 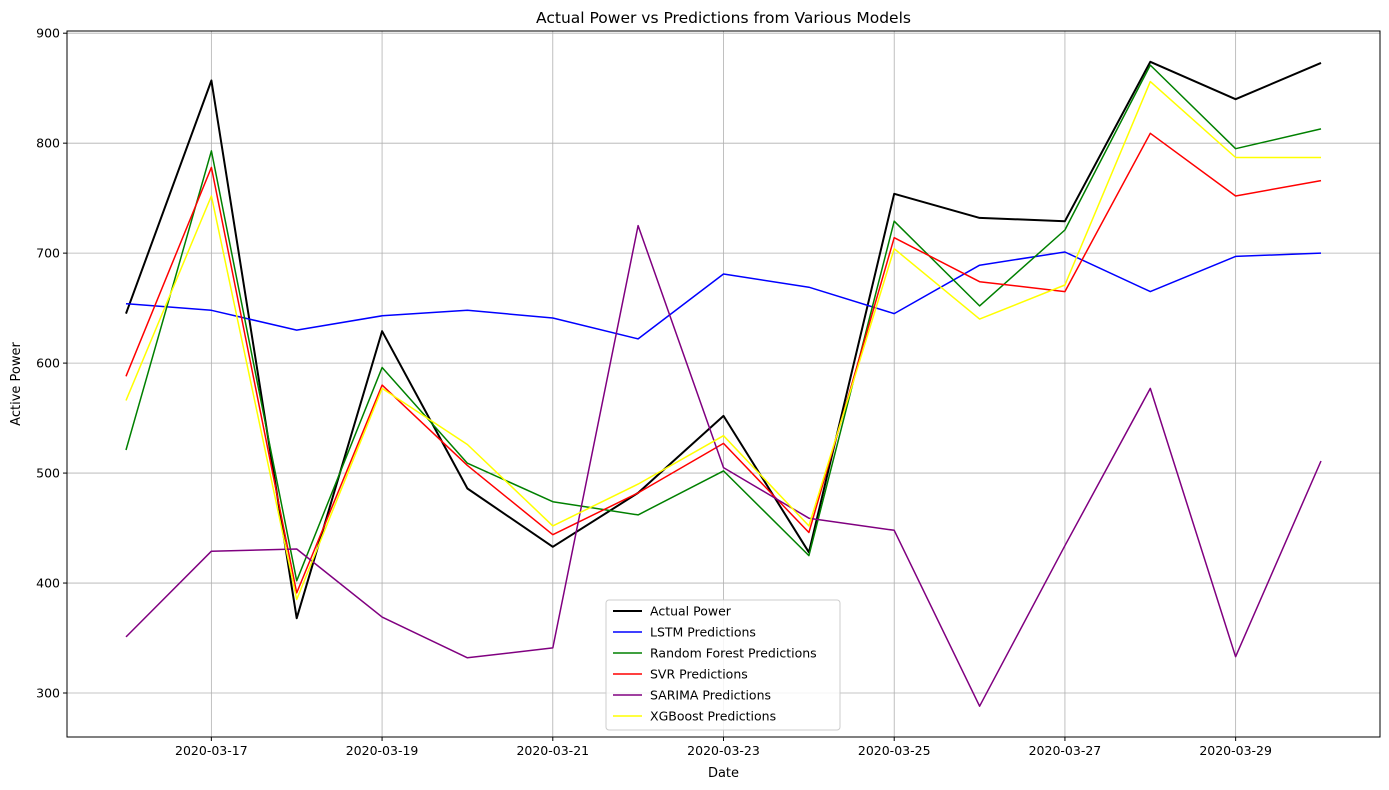 I want to click on x-tick-label: 2020-03-25, so click(x=894, y=750).